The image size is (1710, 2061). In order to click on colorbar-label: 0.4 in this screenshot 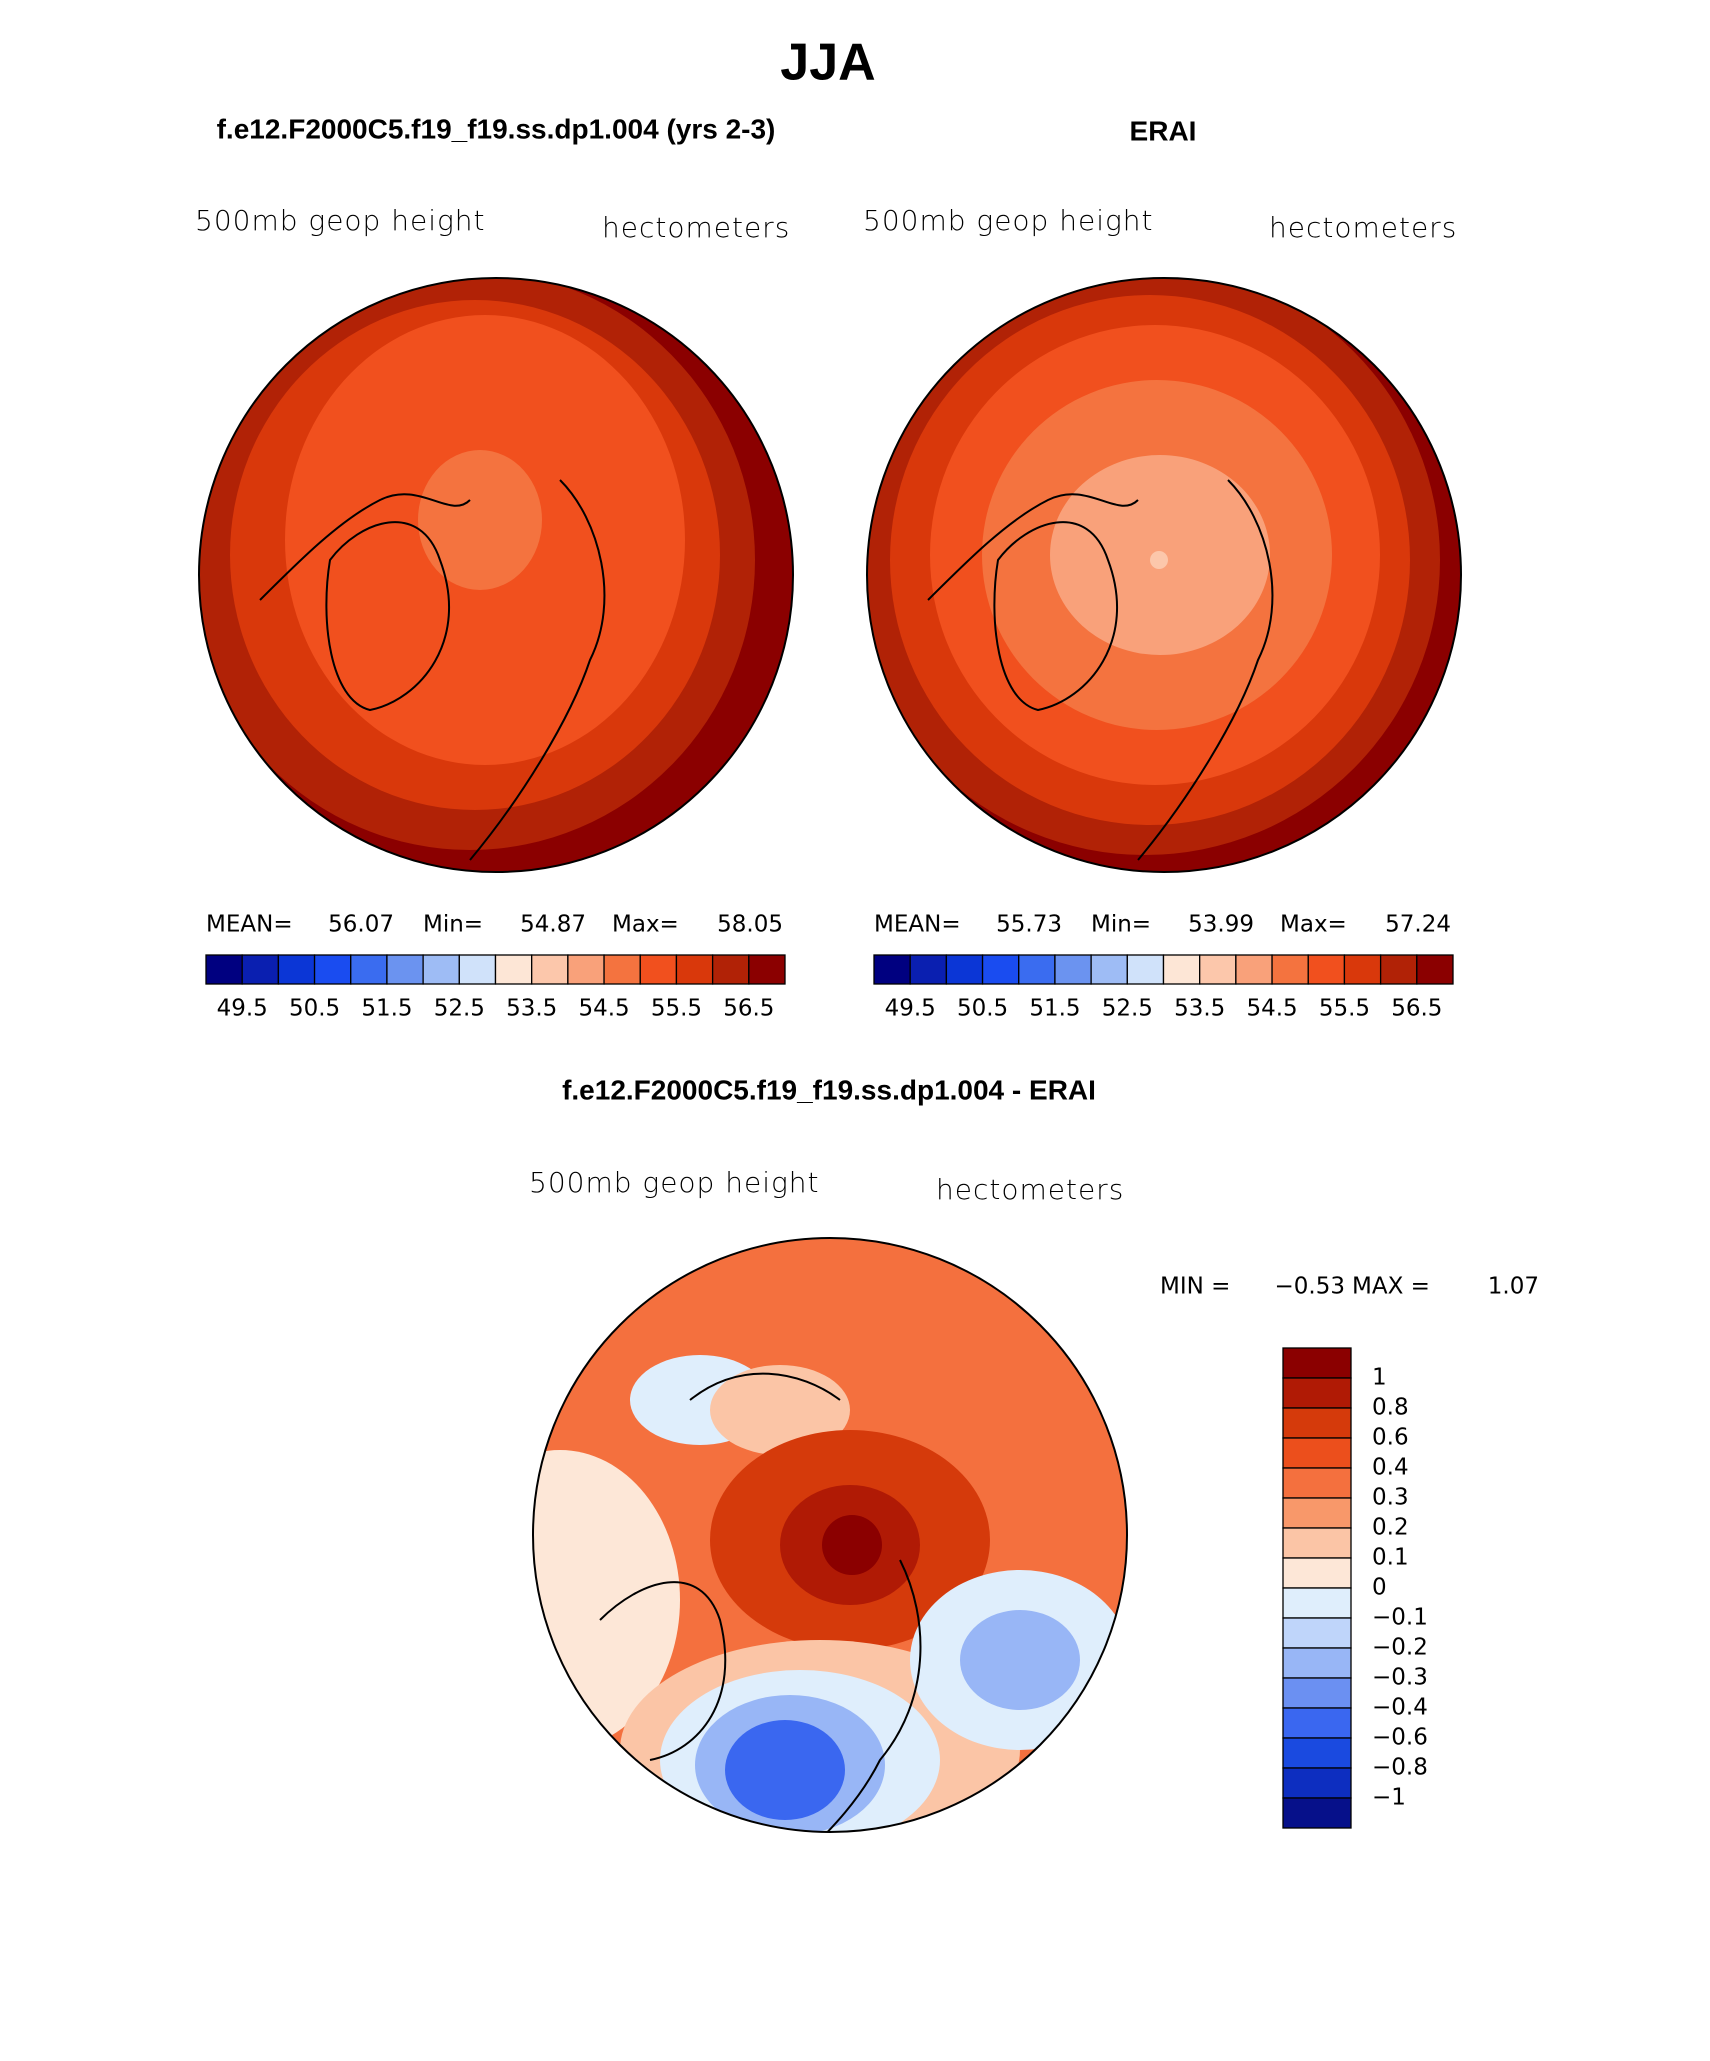, I will do `click(1390, 1468)`.